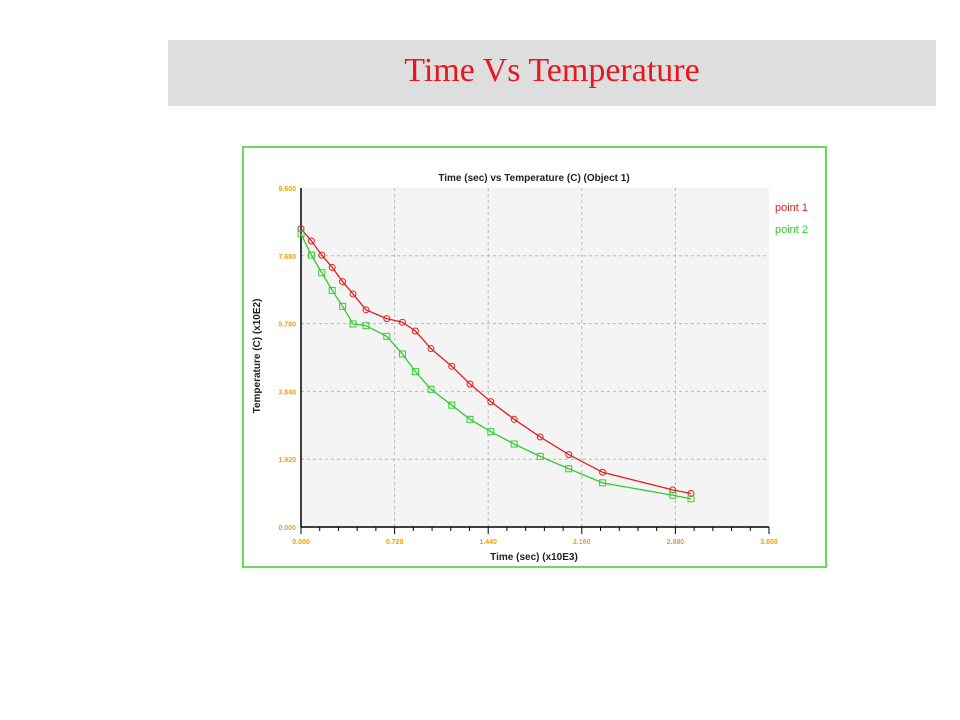 The image size is (960, 720). What do you see at coordinates (287, 257) in the screenshot?
I see `y-tick-label: 7.680` at bounding box center [287, 257].